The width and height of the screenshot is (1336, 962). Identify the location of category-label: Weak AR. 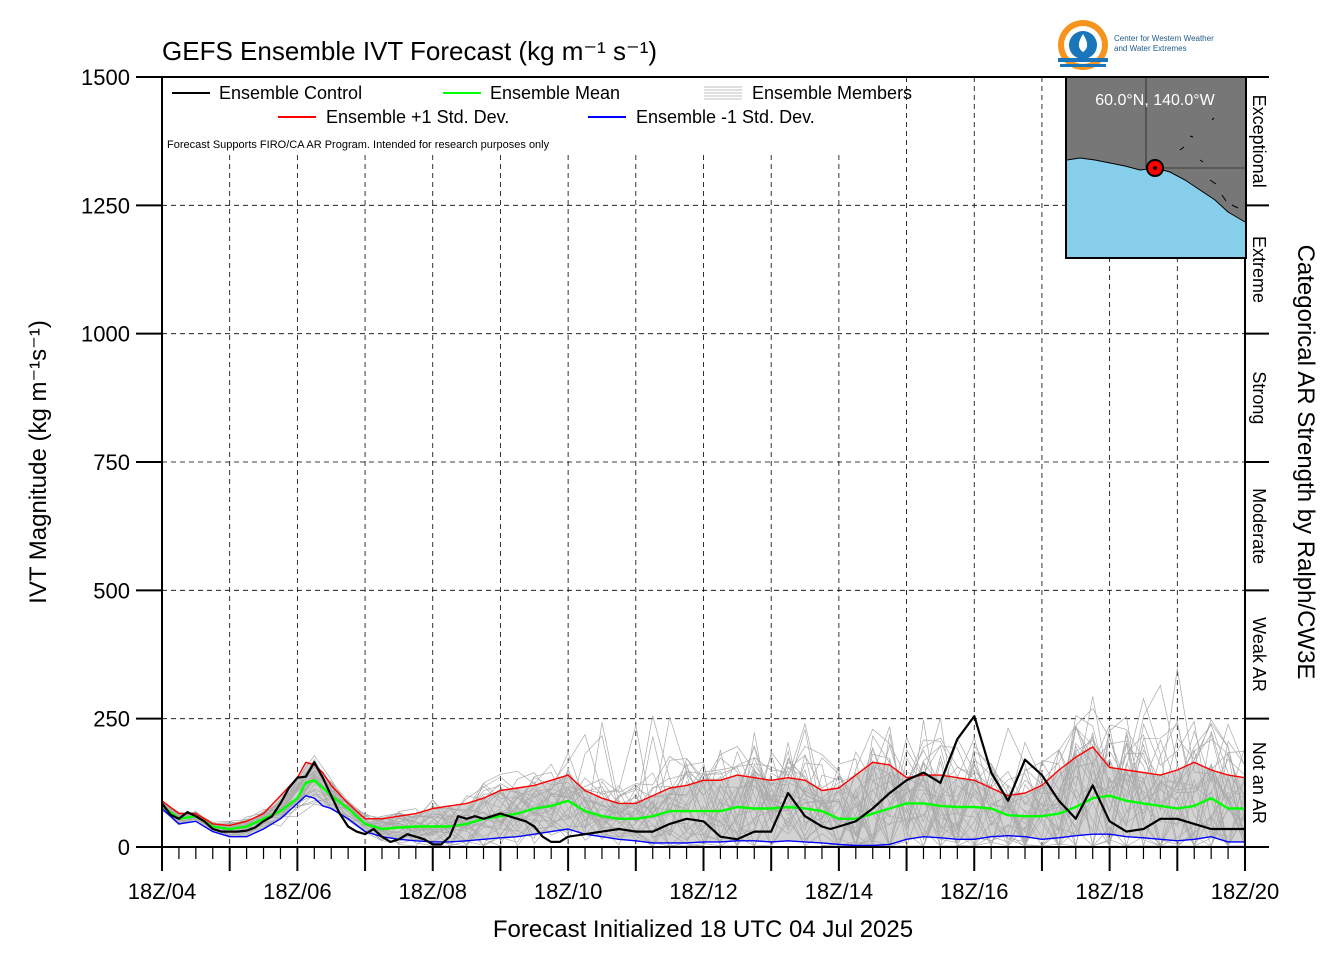
(1259, 654).